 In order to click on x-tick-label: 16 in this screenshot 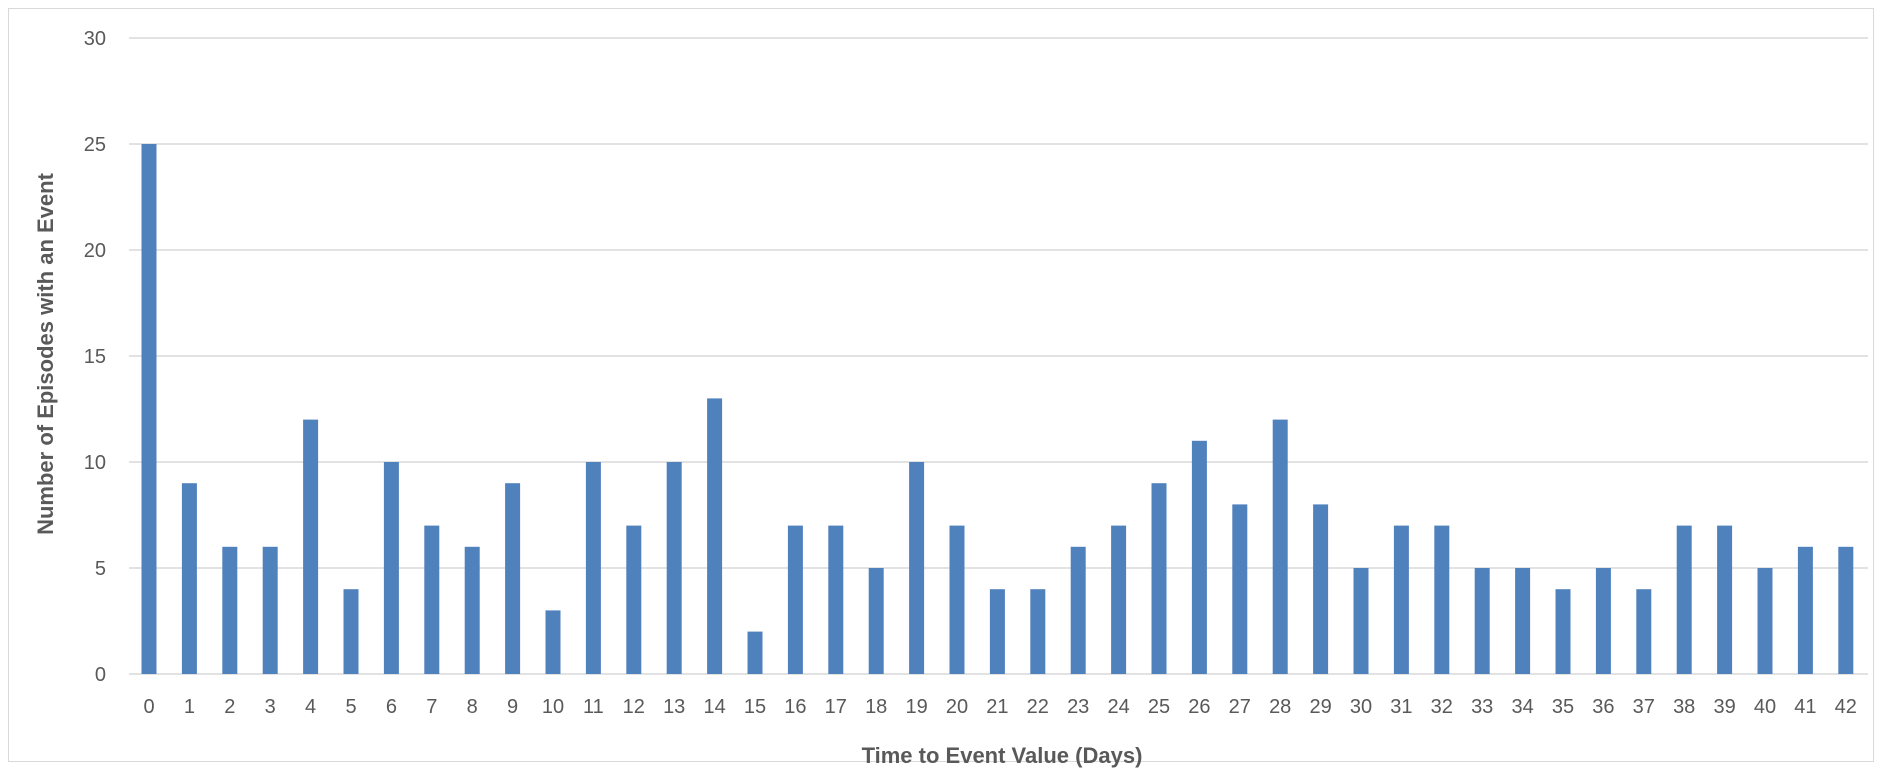, I will do `click(795, 707)`.